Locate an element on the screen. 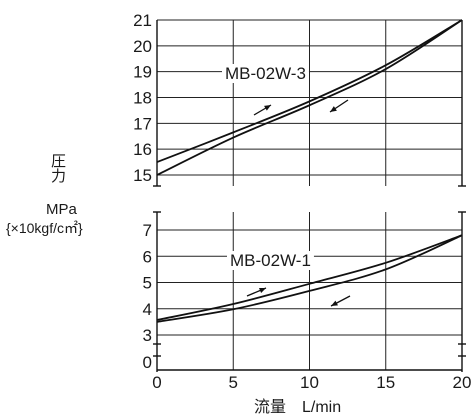 Image resolution: width=475 pixels, height=418 pixels. y-tick-label-lower: 3 is located at coordinates (147, 335).